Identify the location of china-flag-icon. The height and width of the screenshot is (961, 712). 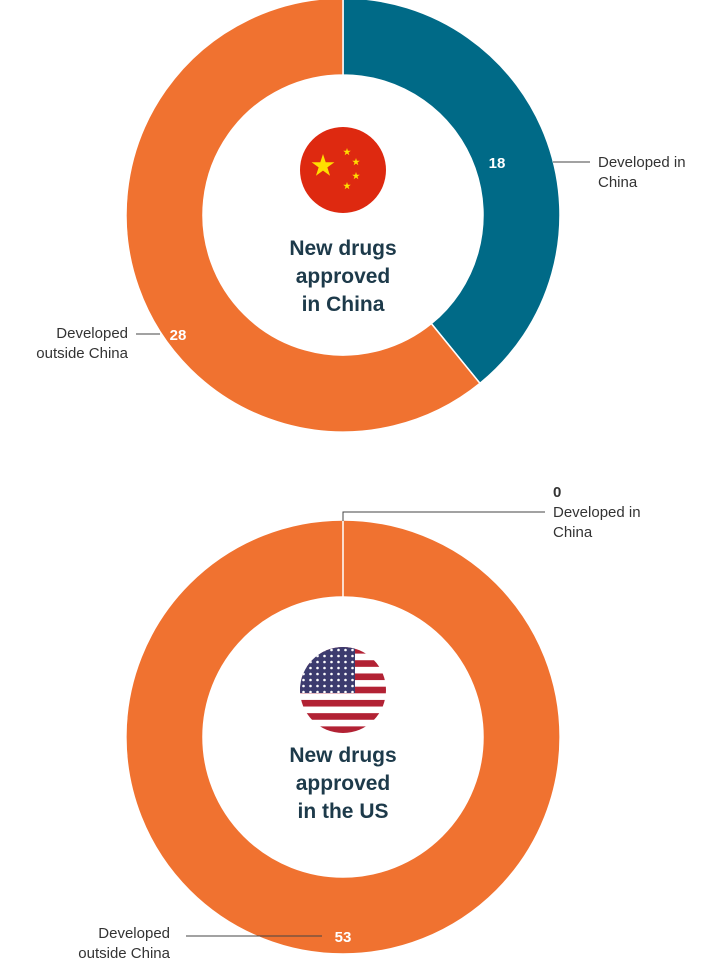
(343, 170).